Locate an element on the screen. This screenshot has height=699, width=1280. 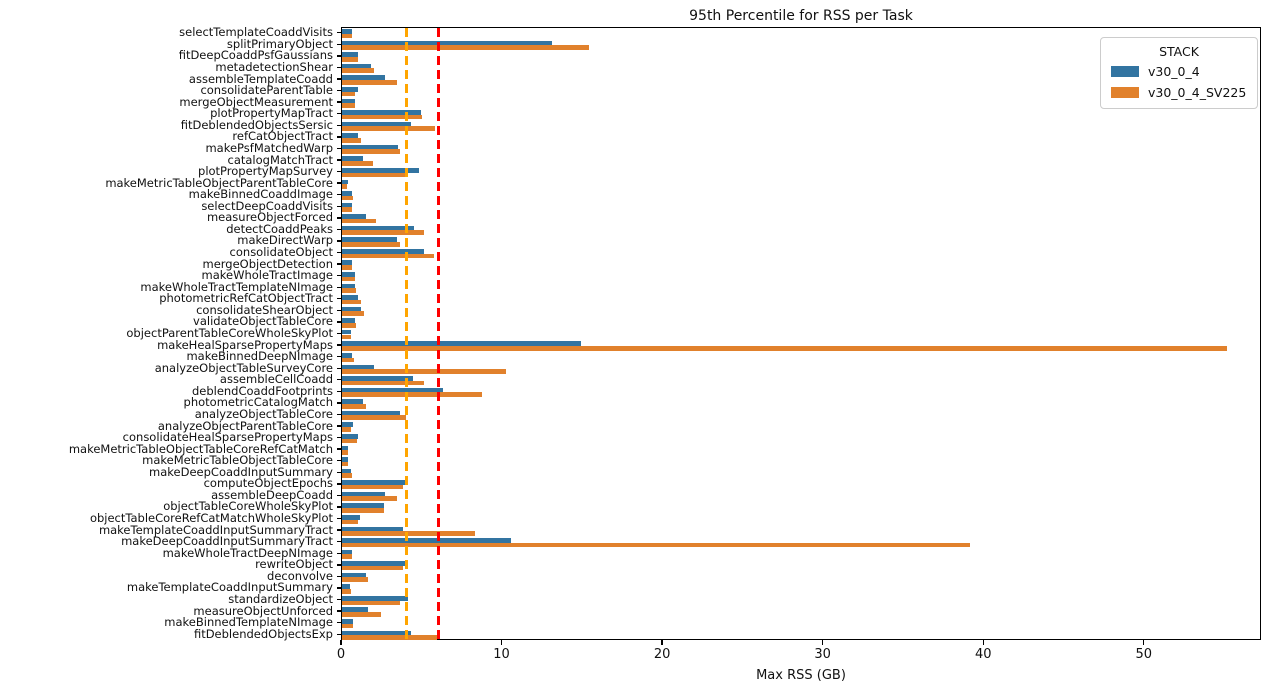
y-tick-label: deblendCoaddFootprints is located at coordinates (262, 390).